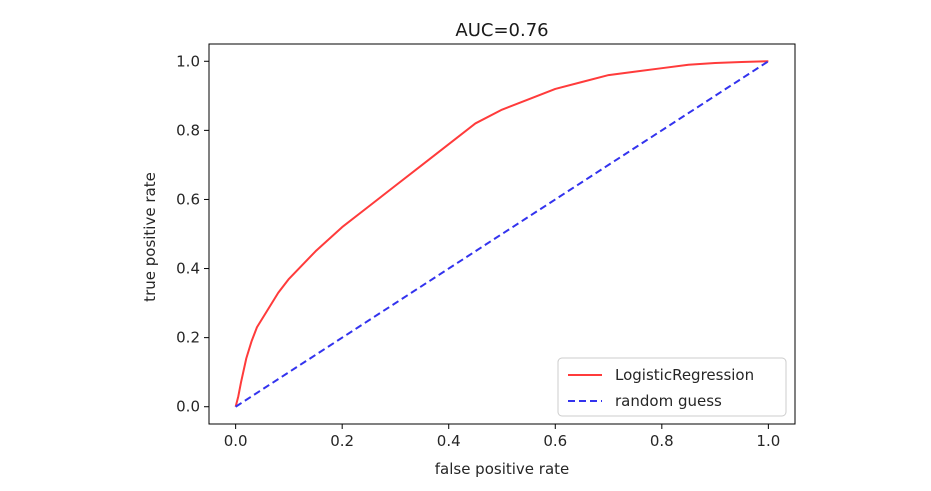 Image resolution: width=931 pixels, height=491 pixels. Describe the element at coordinates (684, 375) in the screenshot. I see `legend-label-logistic-regression: LogisticRegression` at that location.